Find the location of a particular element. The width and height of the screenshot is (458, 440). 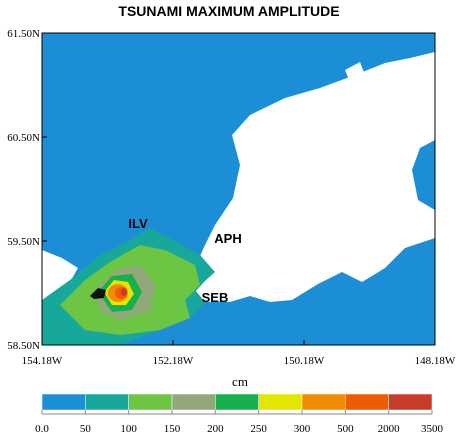

x-tick-label: 150.18W is located at coordinates (304, 361).